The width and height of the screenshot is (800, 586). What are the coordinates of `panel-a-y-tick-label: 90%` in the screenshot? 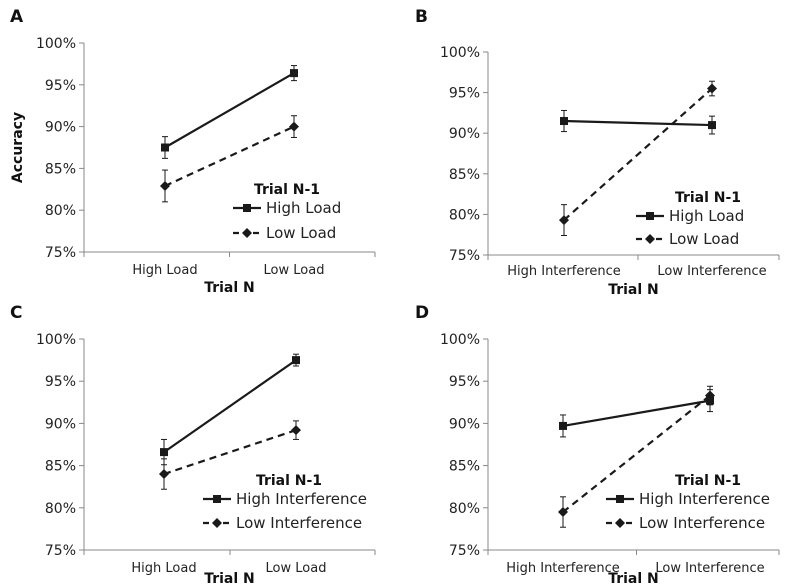 It's located at (60, 128).